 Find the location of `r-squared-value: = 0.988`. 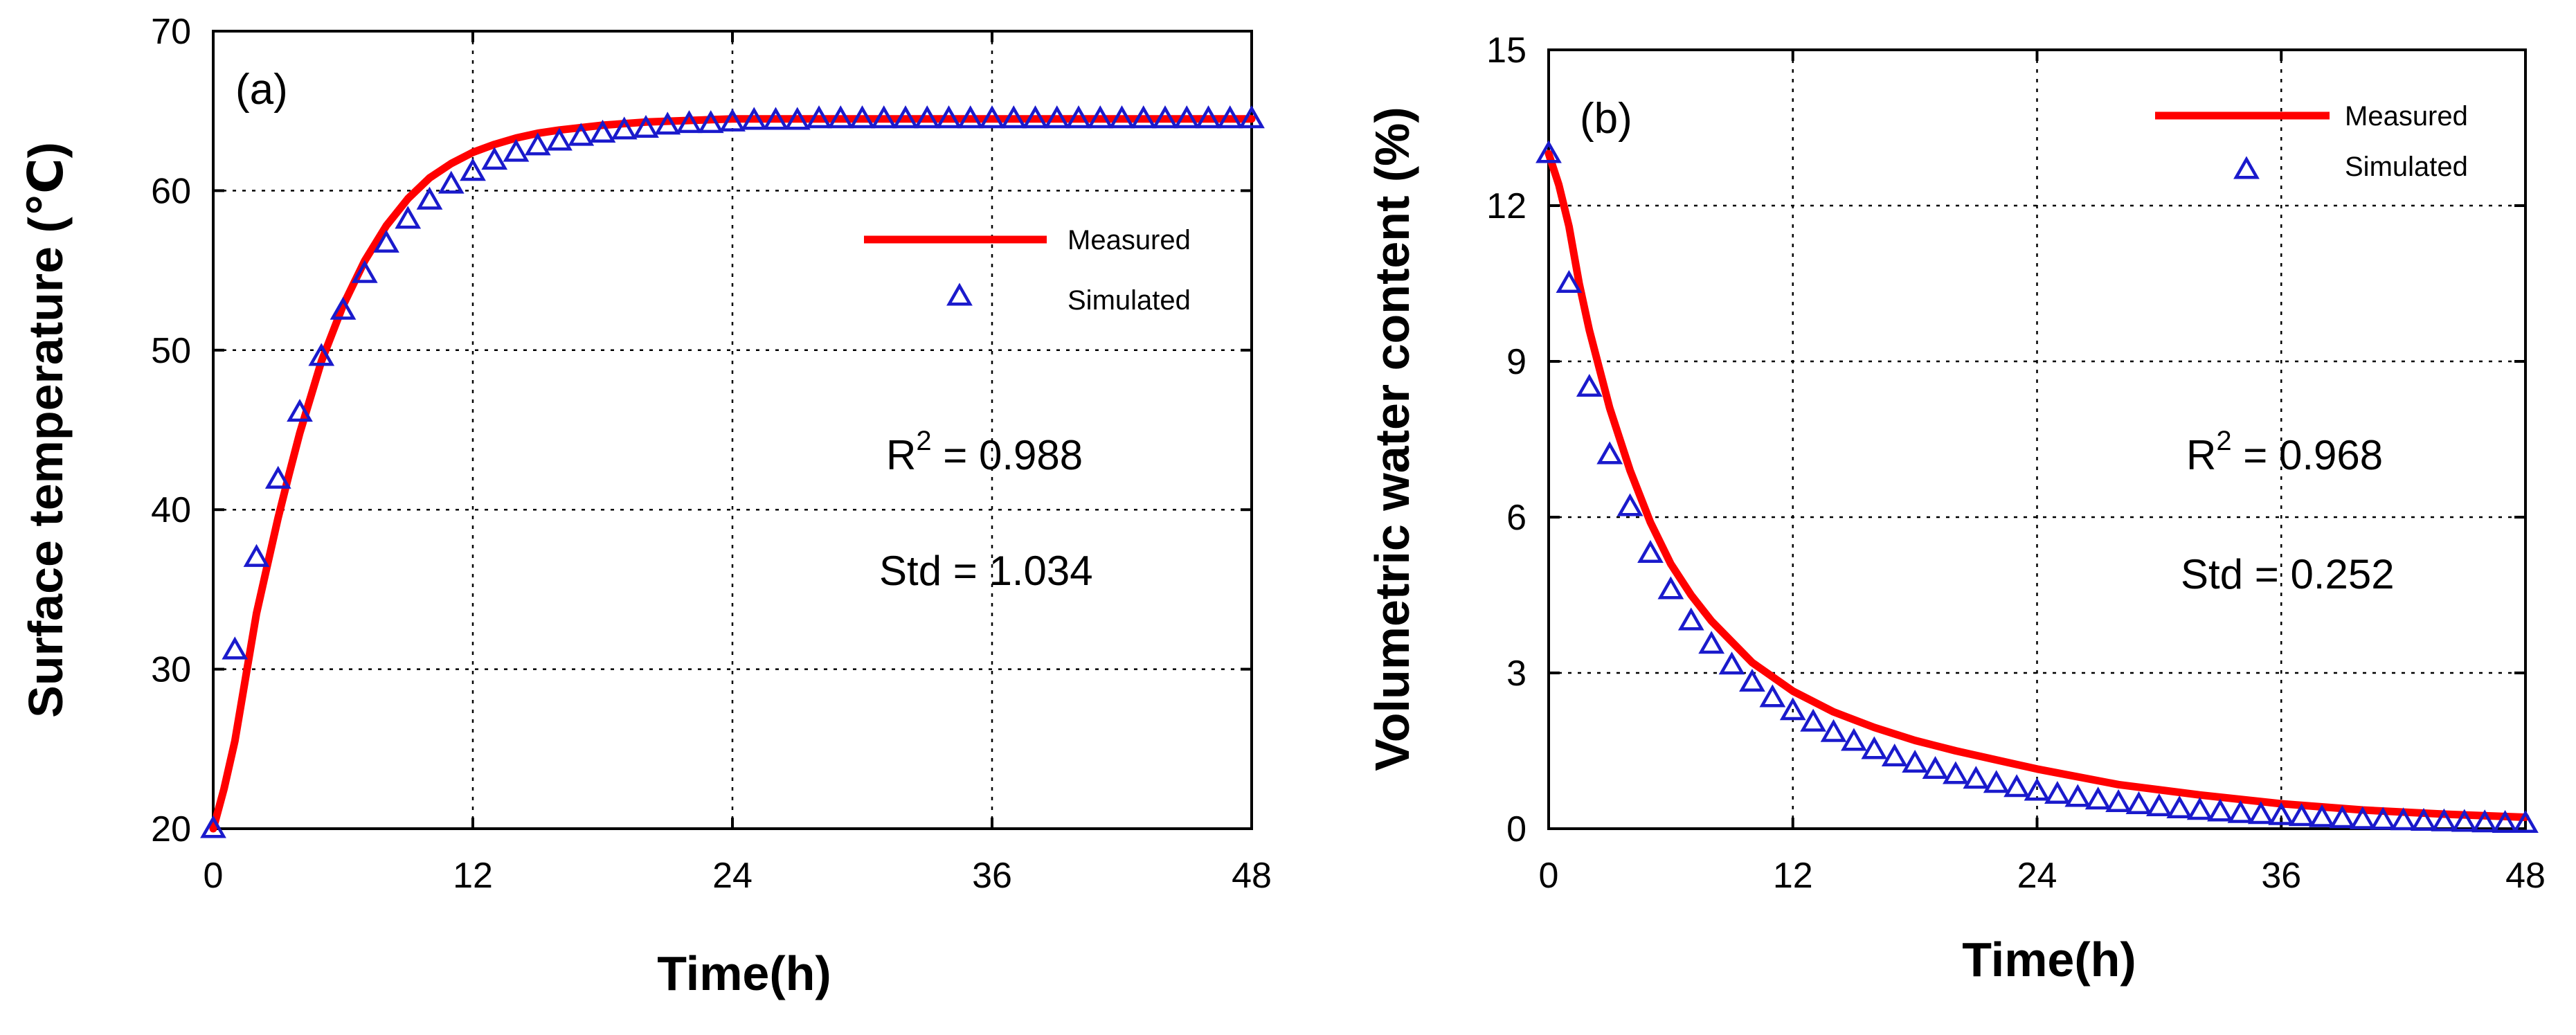

r-squared-value: = 0.988 is located at coordinates (1007, 455).